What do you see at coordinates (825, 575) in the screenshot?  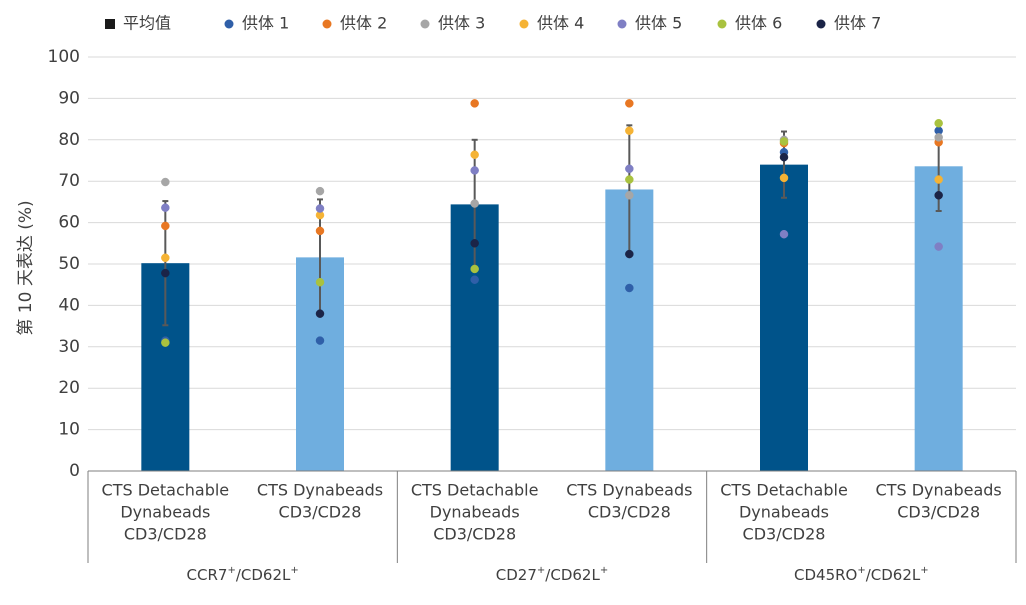 I see `label-part: CD45RO` at bounding box center [825, 575].